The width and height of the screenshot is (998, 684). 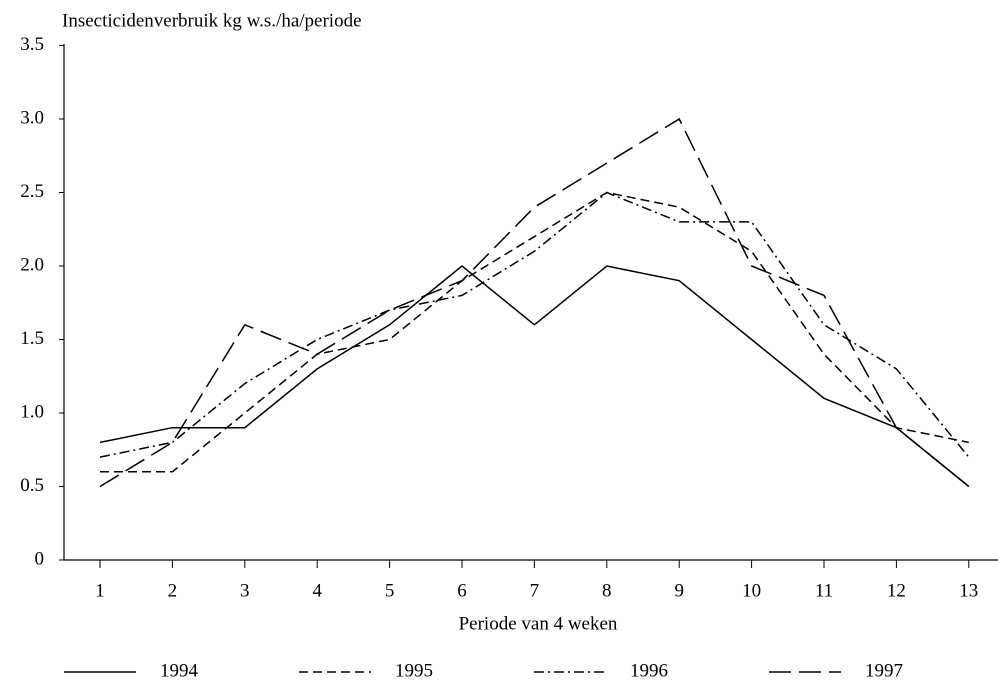 What do you see at coordinates (824, 590) in the screenshot?
I see `x-tick-label: 11` at bounding box center [824, 590].